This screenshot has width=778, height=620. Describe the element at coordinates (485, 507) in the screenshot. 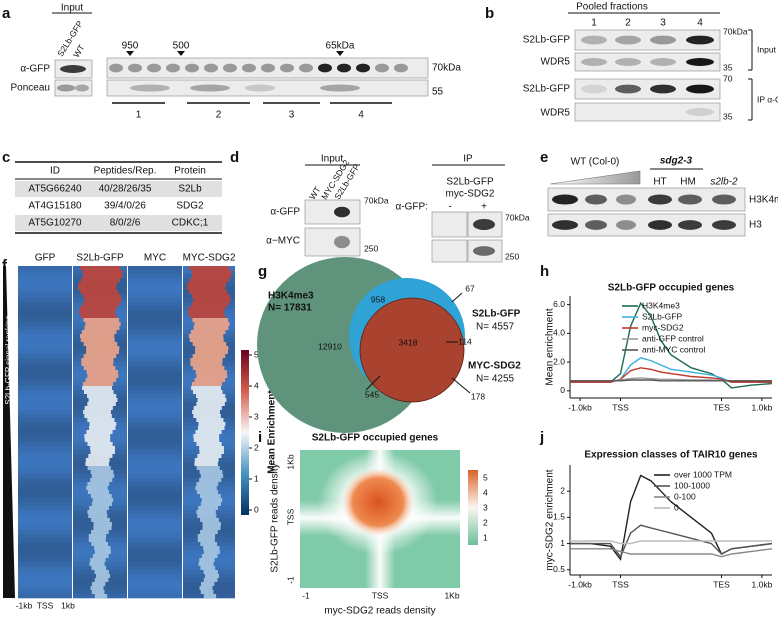

I see `label: 3` at that location.